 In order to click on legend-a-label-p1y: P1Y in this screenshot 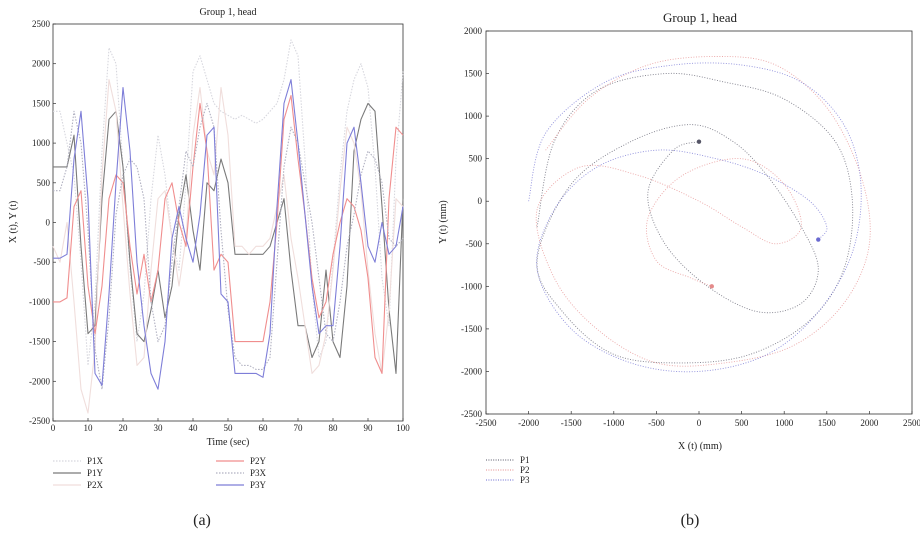, I will do `click(95, 473)`.